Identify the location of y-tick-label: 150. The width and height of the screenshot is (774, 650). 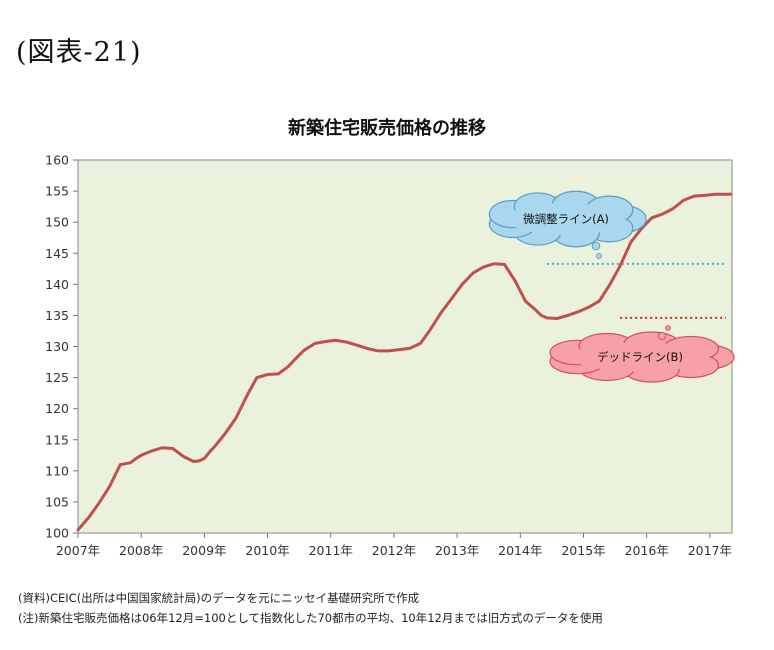
(57, 222).